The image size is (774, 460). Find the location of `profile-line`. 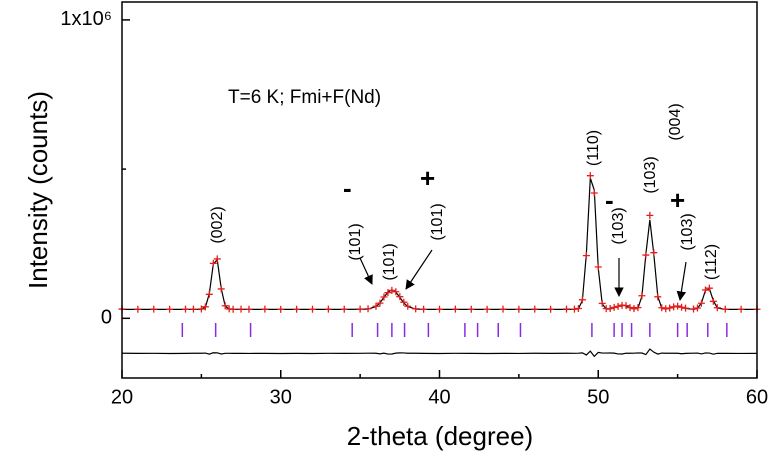

profile-line is located at coordinates (439, 353).